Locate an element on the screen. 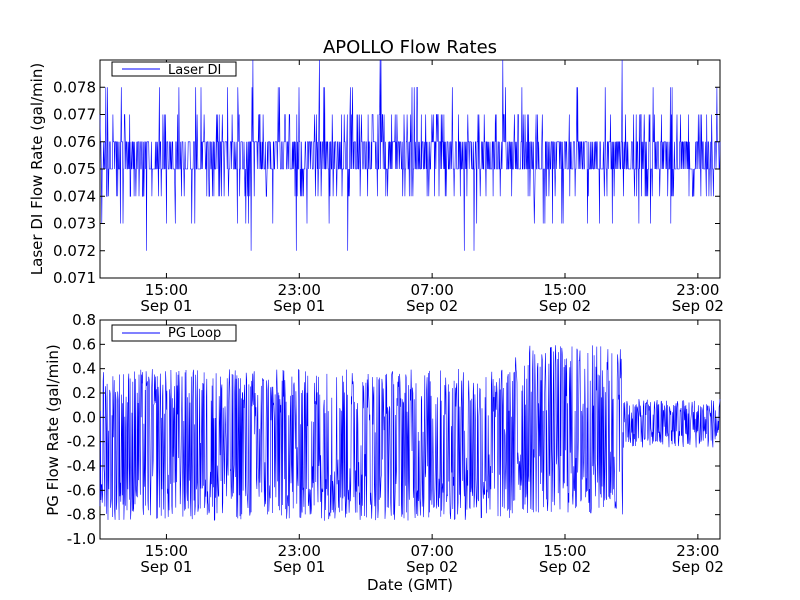 The image size is (800, 600). y-tick-label: 0.0 is located at coordinates (84, 417).